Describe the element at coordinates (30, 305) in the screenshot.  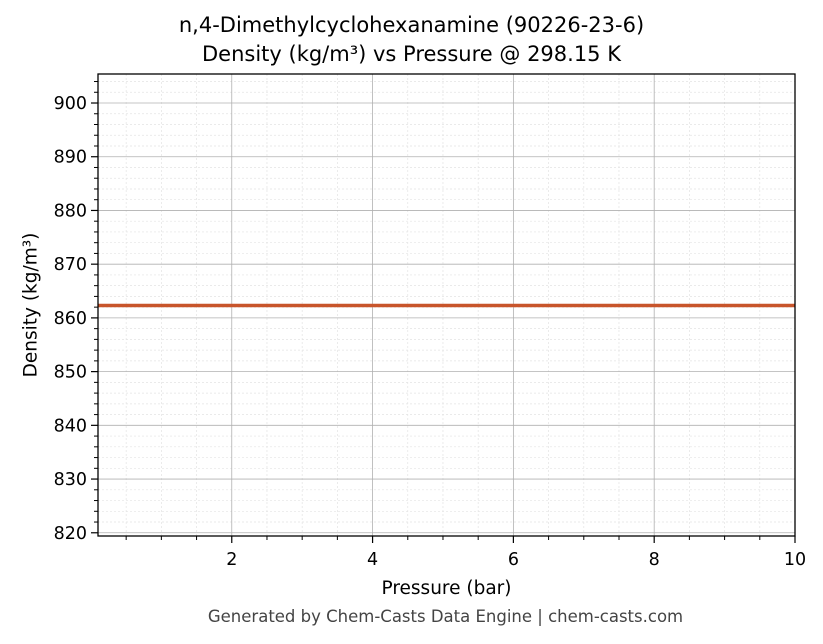
I see `y-axis-label: Density (kg/m³)` at that location.